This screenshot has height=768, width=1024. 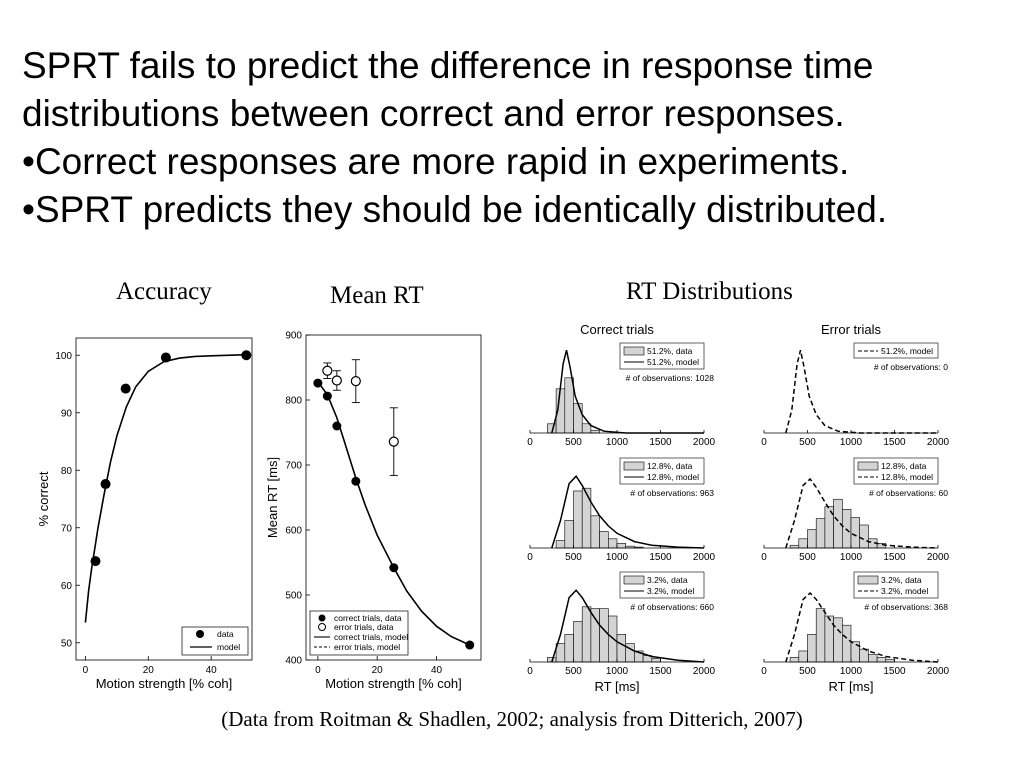 What do you see at coordinates (393, 683) in the screenshot?
I see `meanrt-xlabel: Motion strength [% coh]` at bounding box center [393, 683].